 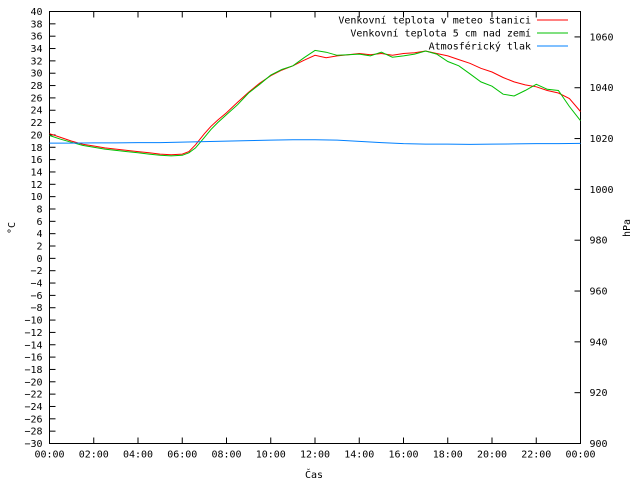 I want to click on y-tick-label: 34, so click(x=36, y=49).